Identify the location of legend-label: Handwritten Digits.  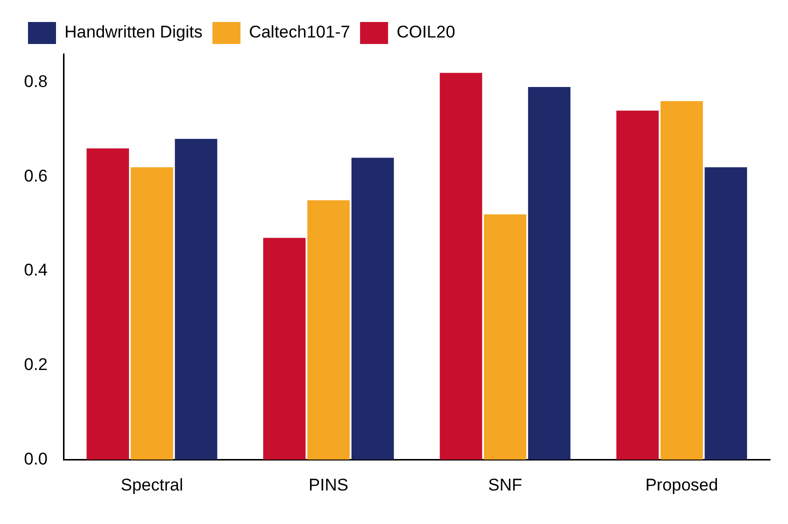
(133, 32).